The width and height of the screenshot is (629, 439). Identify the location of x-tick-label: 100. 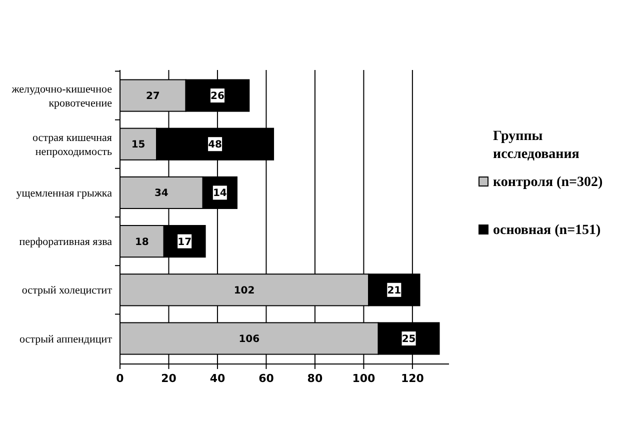
(364, 378).